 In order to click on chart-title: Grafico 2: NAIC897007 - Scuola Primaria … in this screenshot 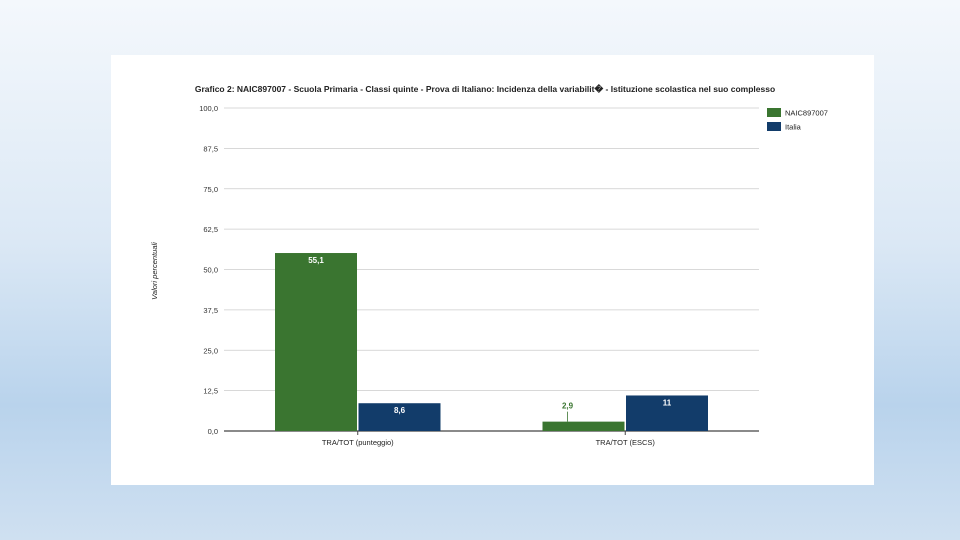, I will do `click(485, 88)`.